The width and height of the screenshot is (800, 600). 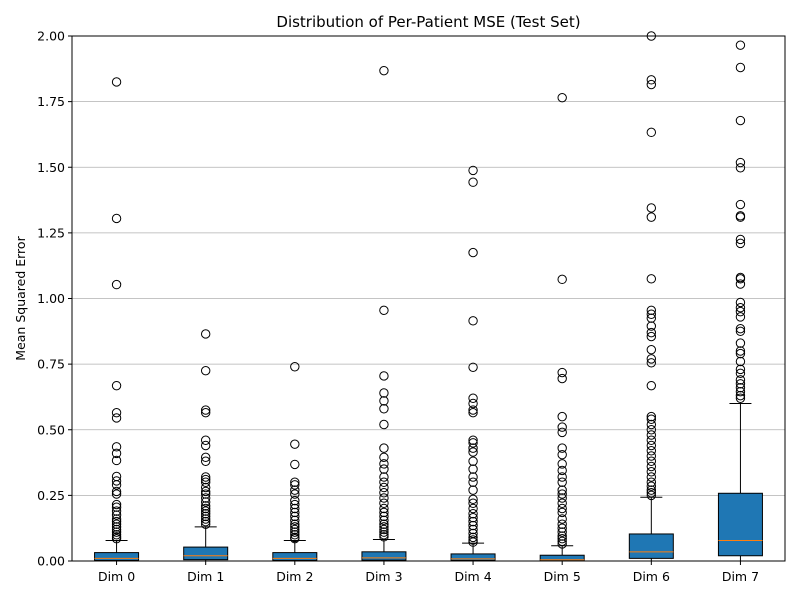 What do you see at coordinates (740, 576) in the screenshot?
I see `x-tick-label: Dim 7` at bounding box center [740, 576].